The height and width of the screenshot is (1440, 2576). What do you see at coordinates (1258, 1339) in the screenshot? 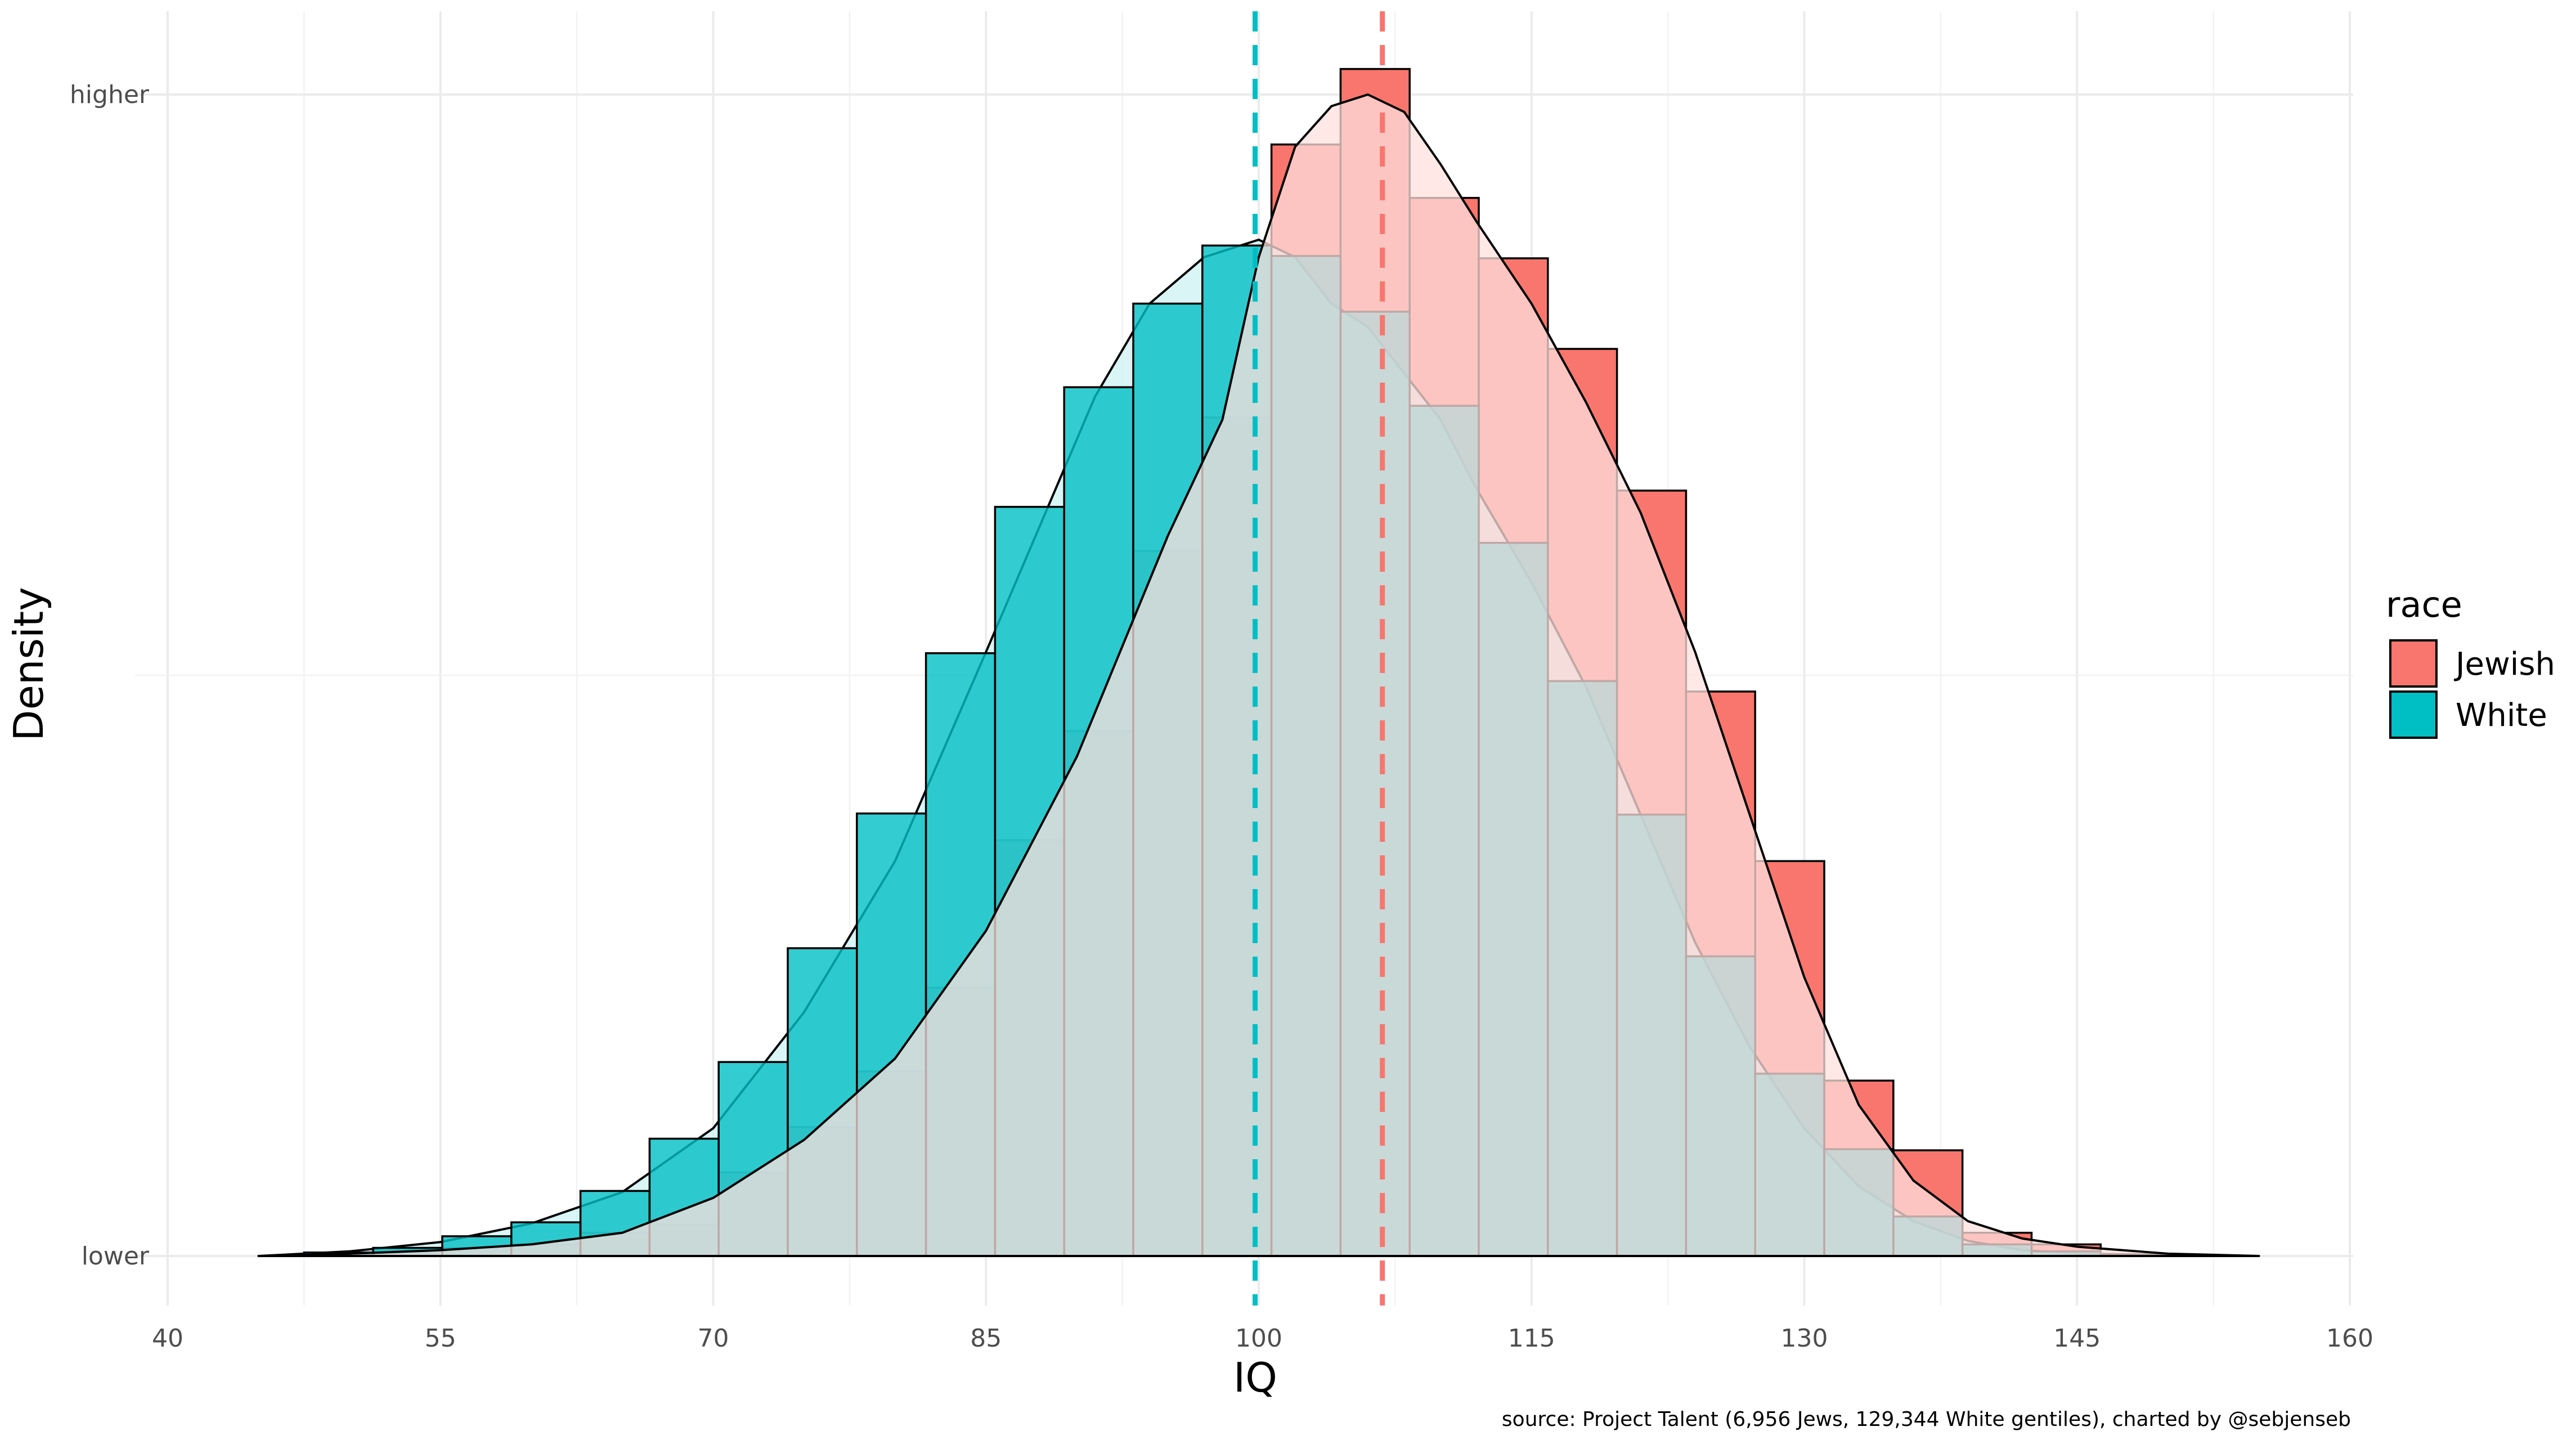
I see `x-tick-label: 100` at bounding box center [1258, 1339].